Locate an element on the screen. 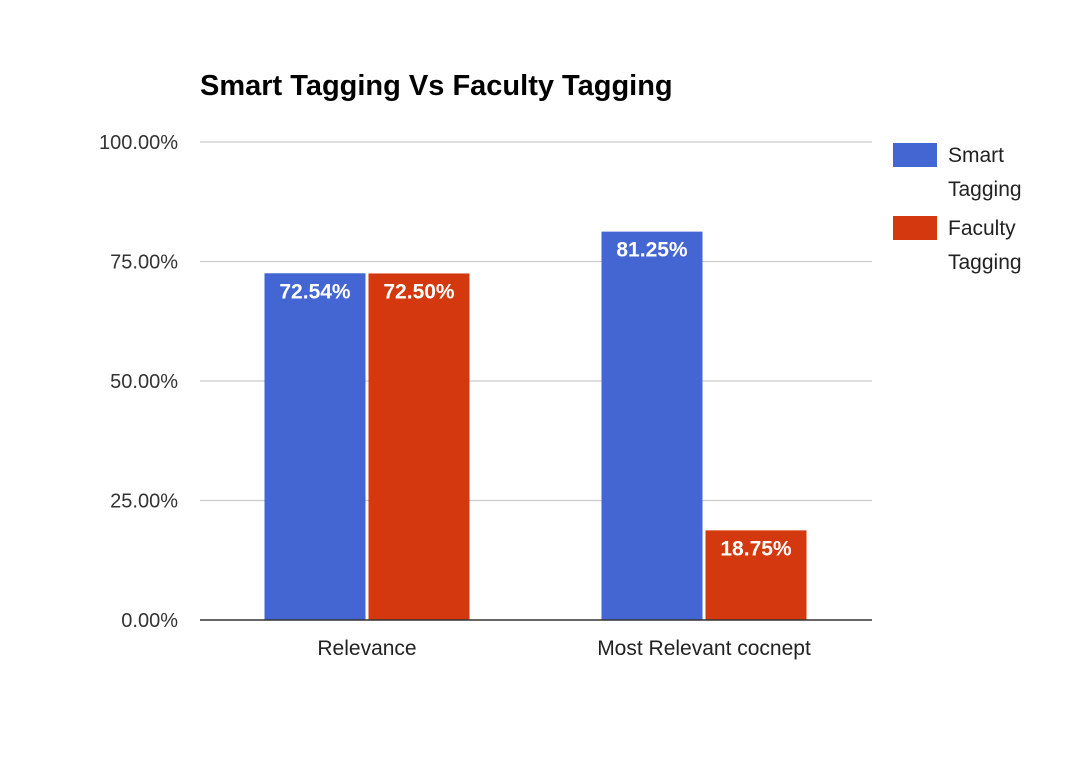 This screenshot has height=762, width=1070. bar-value-label: 81.25% is located at coordinates (652, 250).